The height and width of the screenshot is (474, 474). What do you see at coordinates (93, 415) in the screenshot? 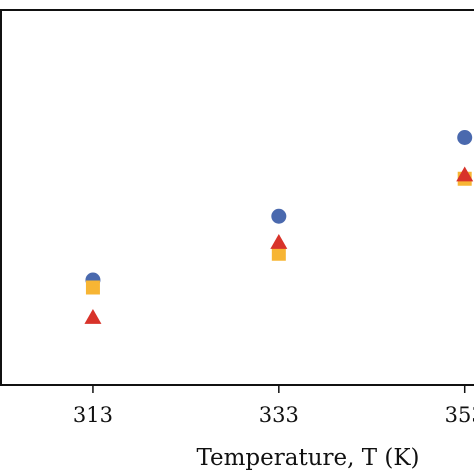
I see `x-tick-label: 313` at bounding box center [93, 415].